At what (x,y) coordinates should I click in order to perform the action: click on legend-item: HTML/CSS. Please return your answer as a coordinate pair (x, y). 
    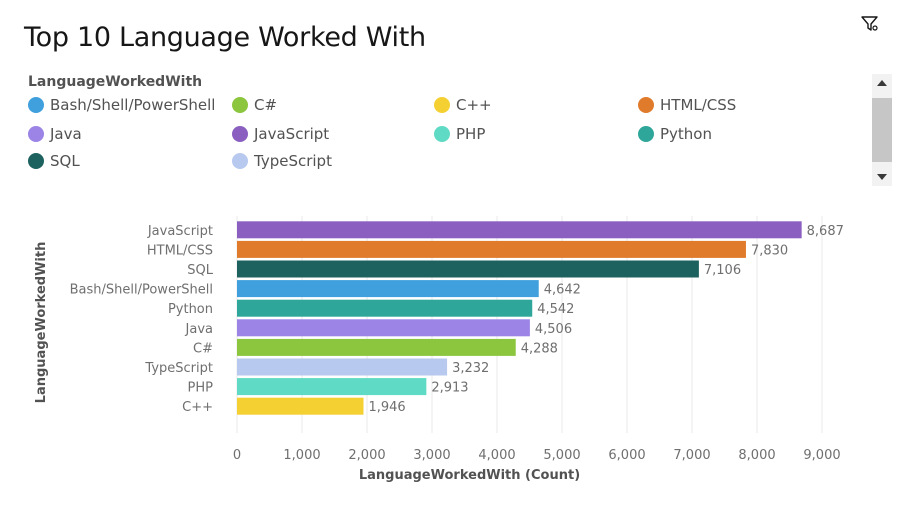
    Looking at the image, I should click on (687, 105).